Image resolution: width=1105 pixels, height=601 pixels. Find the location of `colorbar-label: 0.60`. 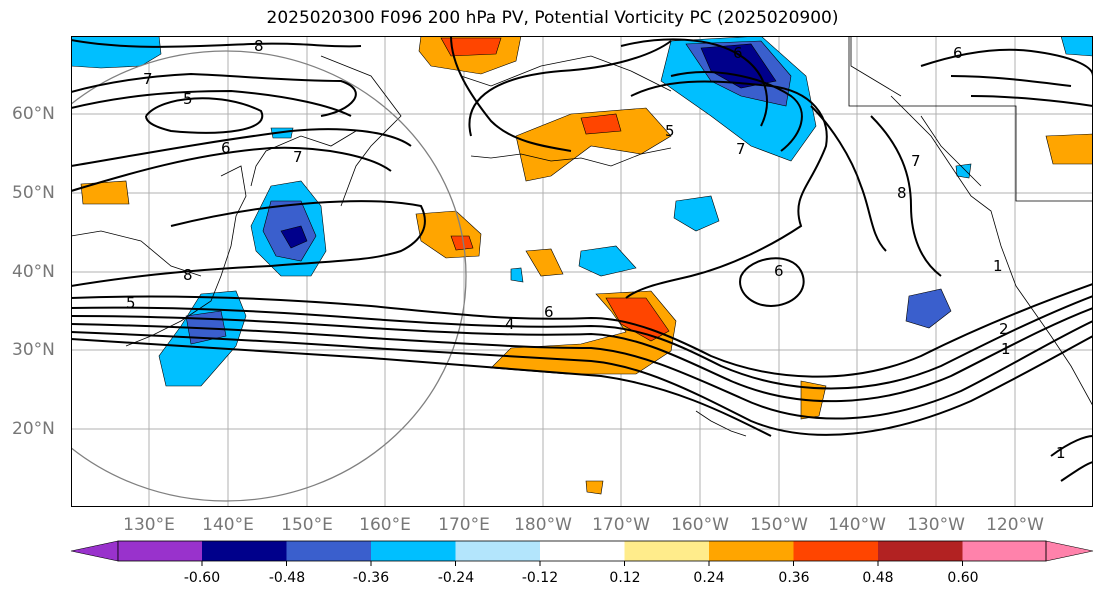

colorbar-label: 0.60 is located at coordinates (963, 578).